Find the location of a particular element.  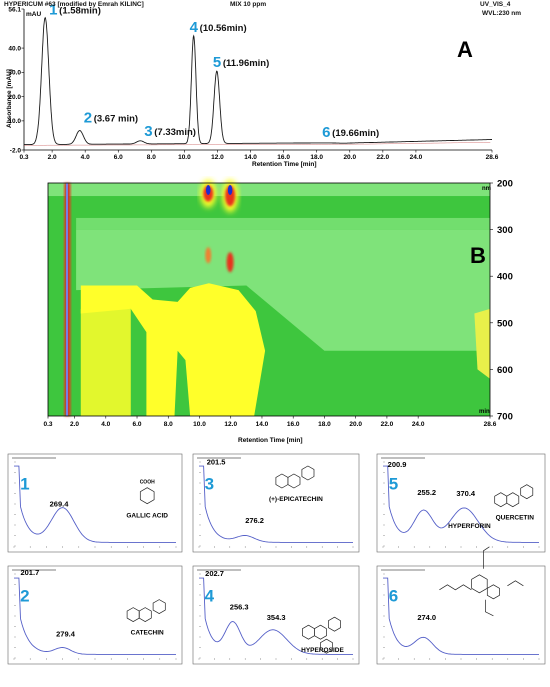

y-tick-label: -2.0 is located at coordinates (16, 150).